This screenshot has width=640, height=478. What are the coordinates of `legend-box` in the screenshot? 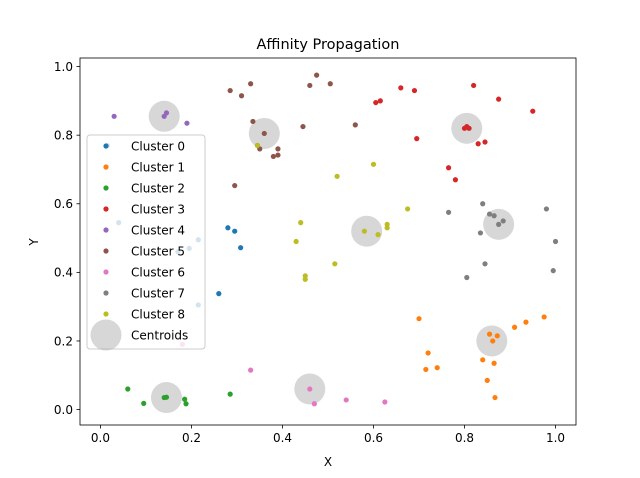 It's located at (146, 242).